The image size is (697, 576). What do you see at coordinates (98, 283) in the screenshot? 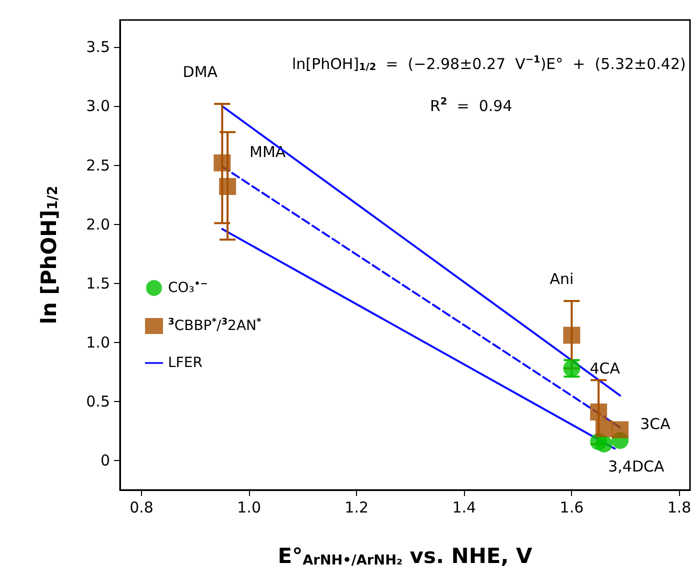
I see `y-tick-label: 1.5` at bounding box center [98, 283].